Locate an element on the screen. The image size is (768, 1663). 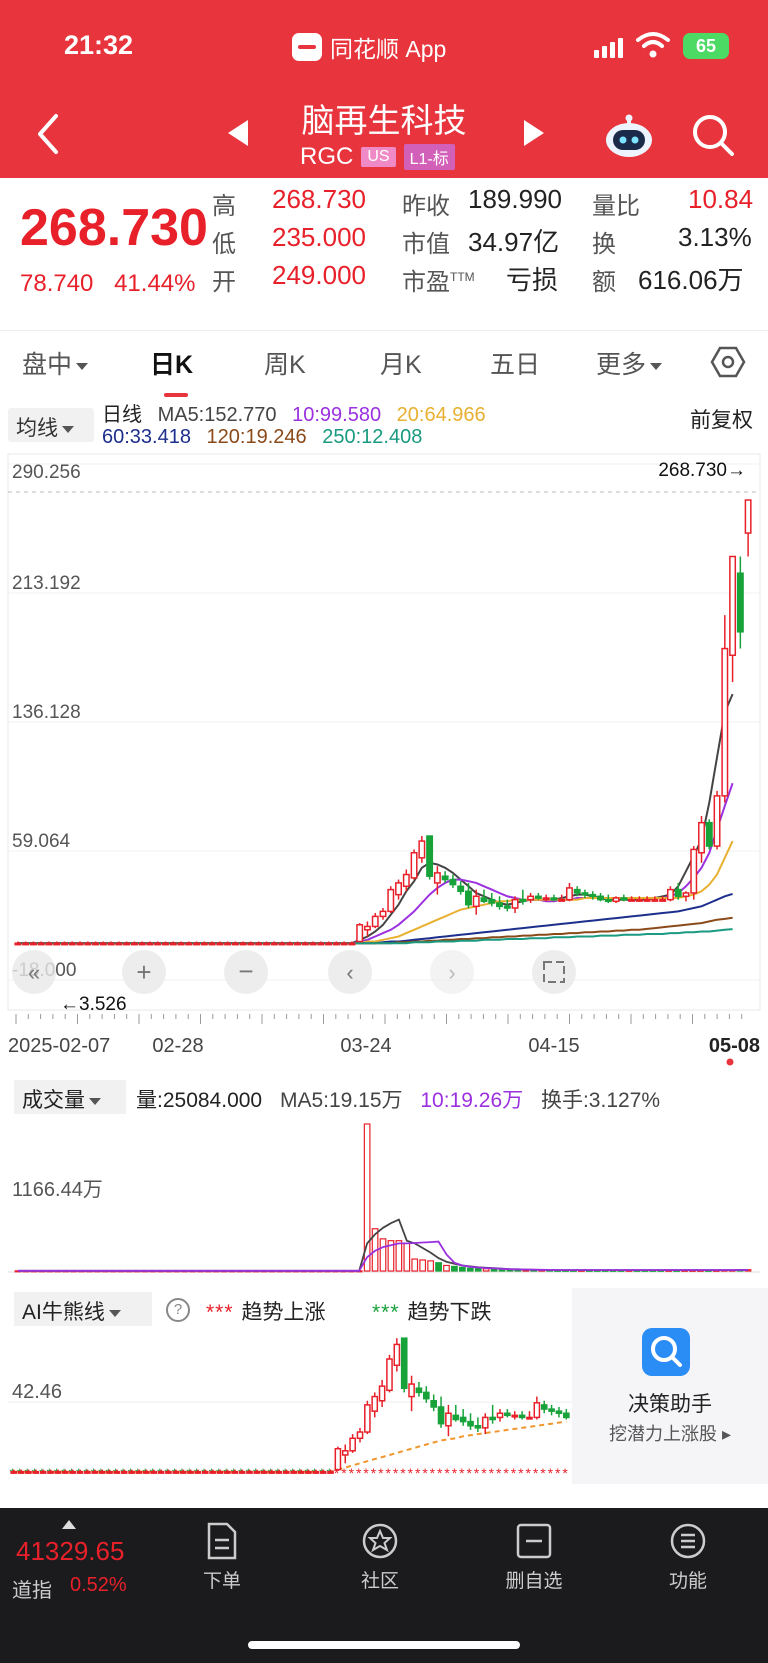
volume-ma10-line is located at coordinates (383, 1256).